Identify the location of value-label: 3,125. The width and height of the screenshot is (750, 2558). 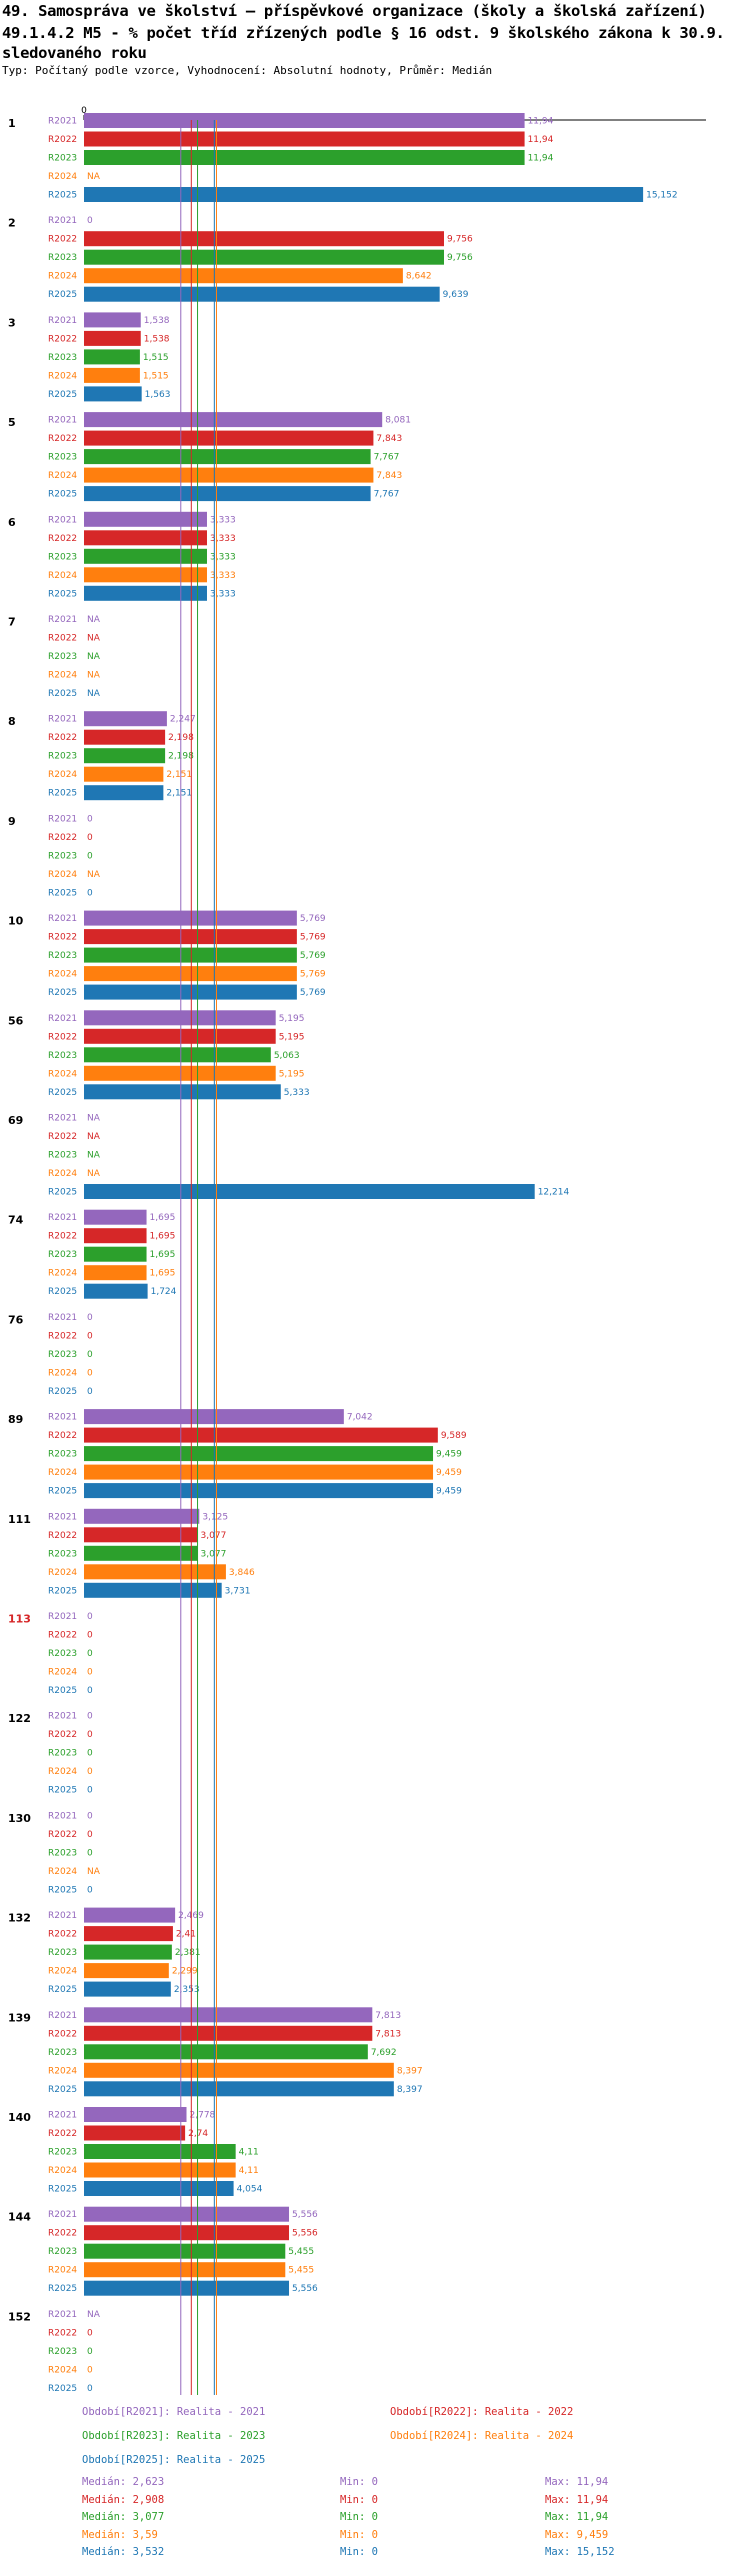
(215, 1517).